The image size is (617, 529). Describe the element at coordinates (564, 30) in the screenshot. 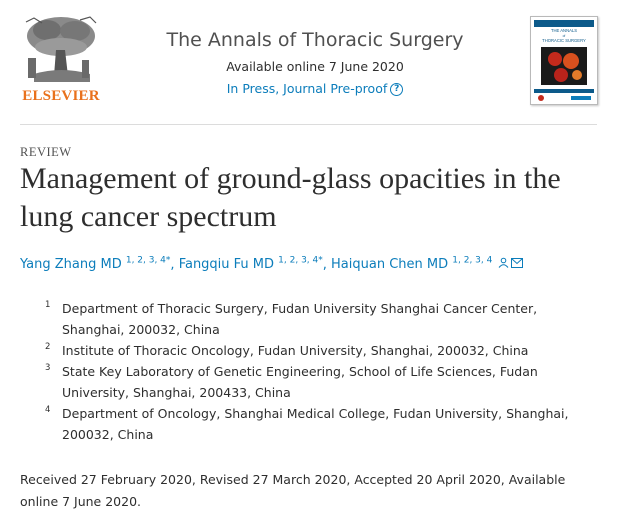

I see `cover-title-1: THE ANNALS` at that location.